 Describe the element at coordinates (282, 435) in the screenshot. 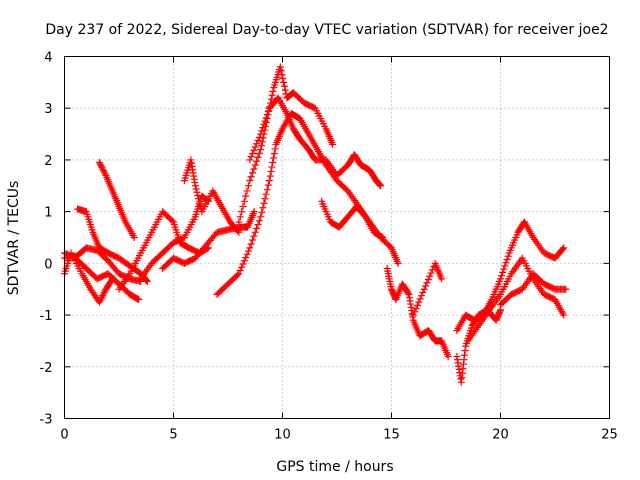

I see `x-tick-label: 10` at that location.